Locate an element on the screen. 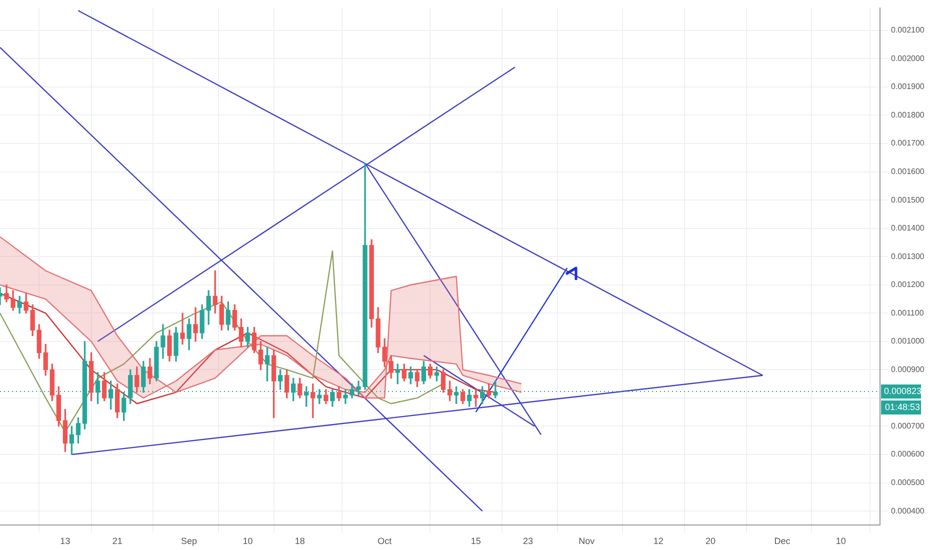 Image resolution: width=932 pixels, height=550 pixels. x-tick-label: Sep is located at coordinates (189, 541).